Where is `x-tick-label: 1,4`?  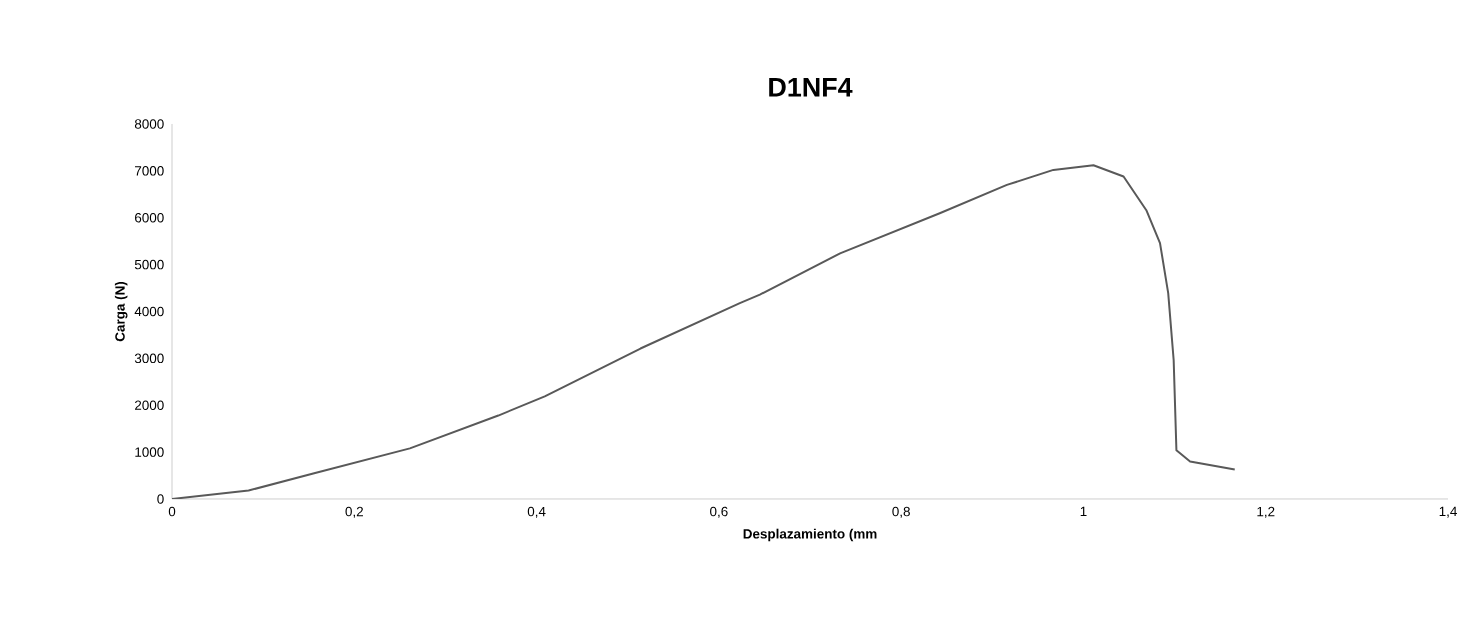 x-tick-label: 1,4 is located at coordinates (1448, 512).